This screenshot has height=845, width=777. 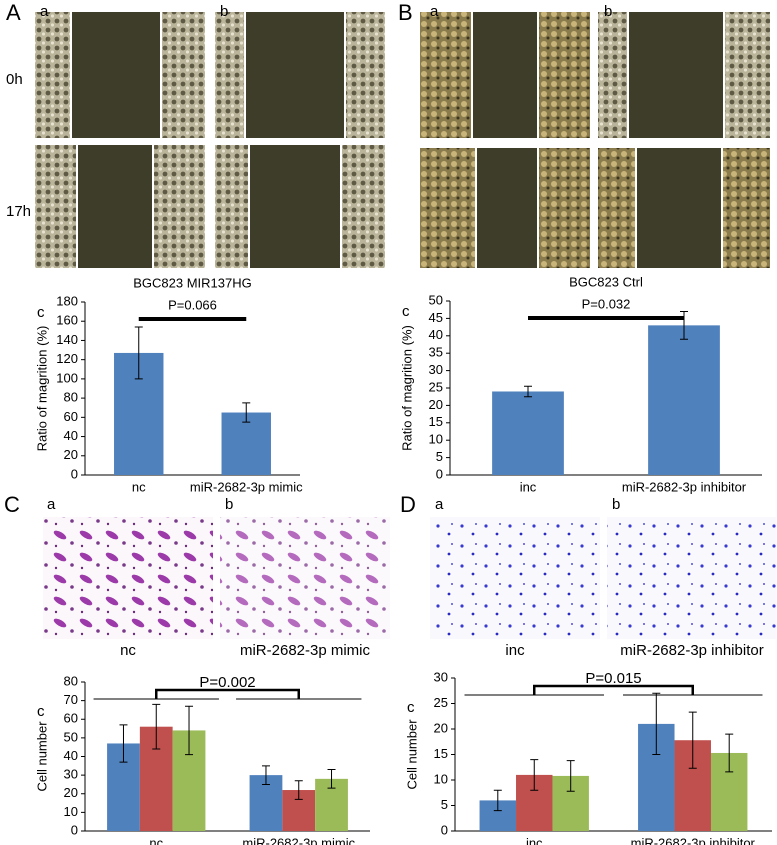 What do you see at coordinates (408, 504) in the screenshot?
I see `label: D` at bounding box center [408, 504].